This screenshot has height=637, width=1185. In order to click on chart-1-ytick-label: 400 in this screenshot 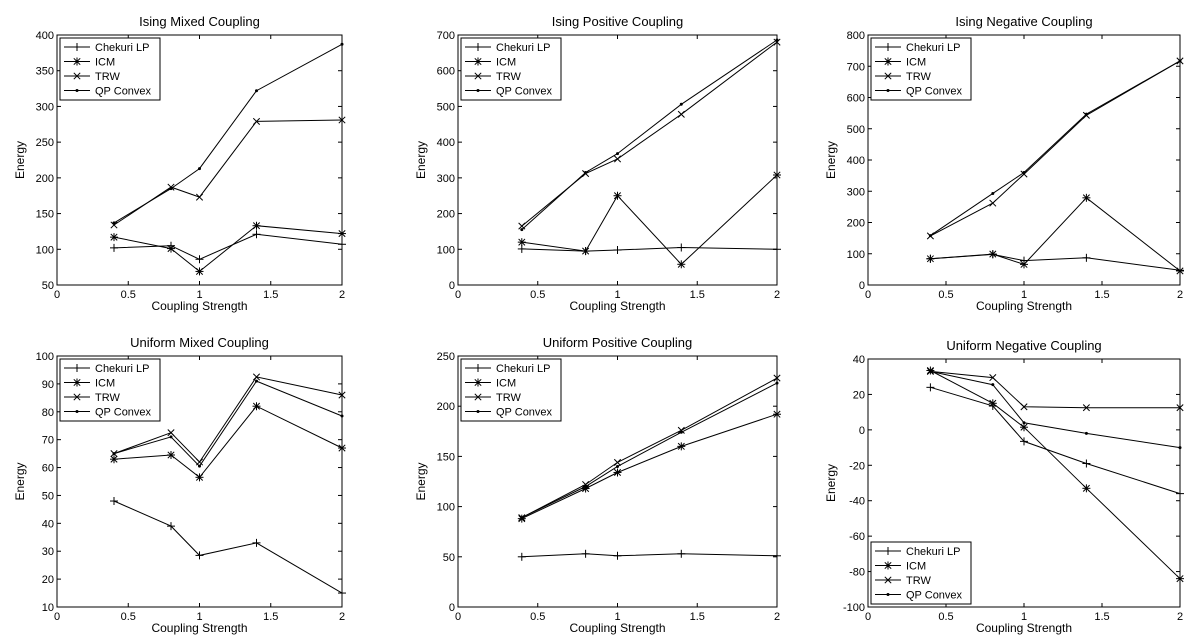, I will do `click(45, 36)`.